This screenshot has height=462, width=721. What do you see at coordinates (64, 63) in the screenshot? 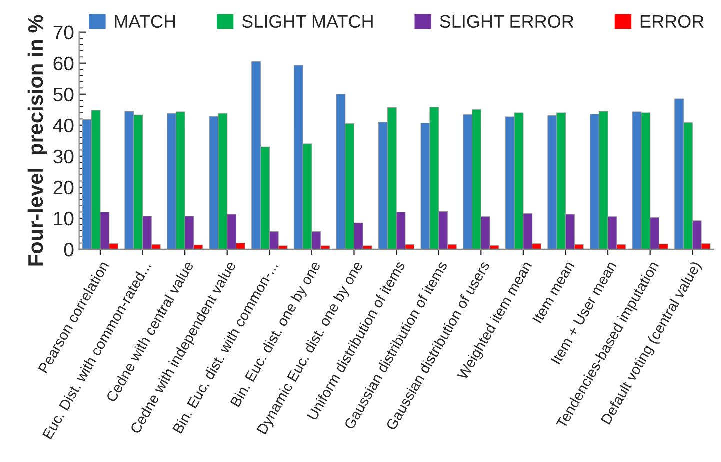
I see `y-tick-label: 60` at bounding box center [64, 63].